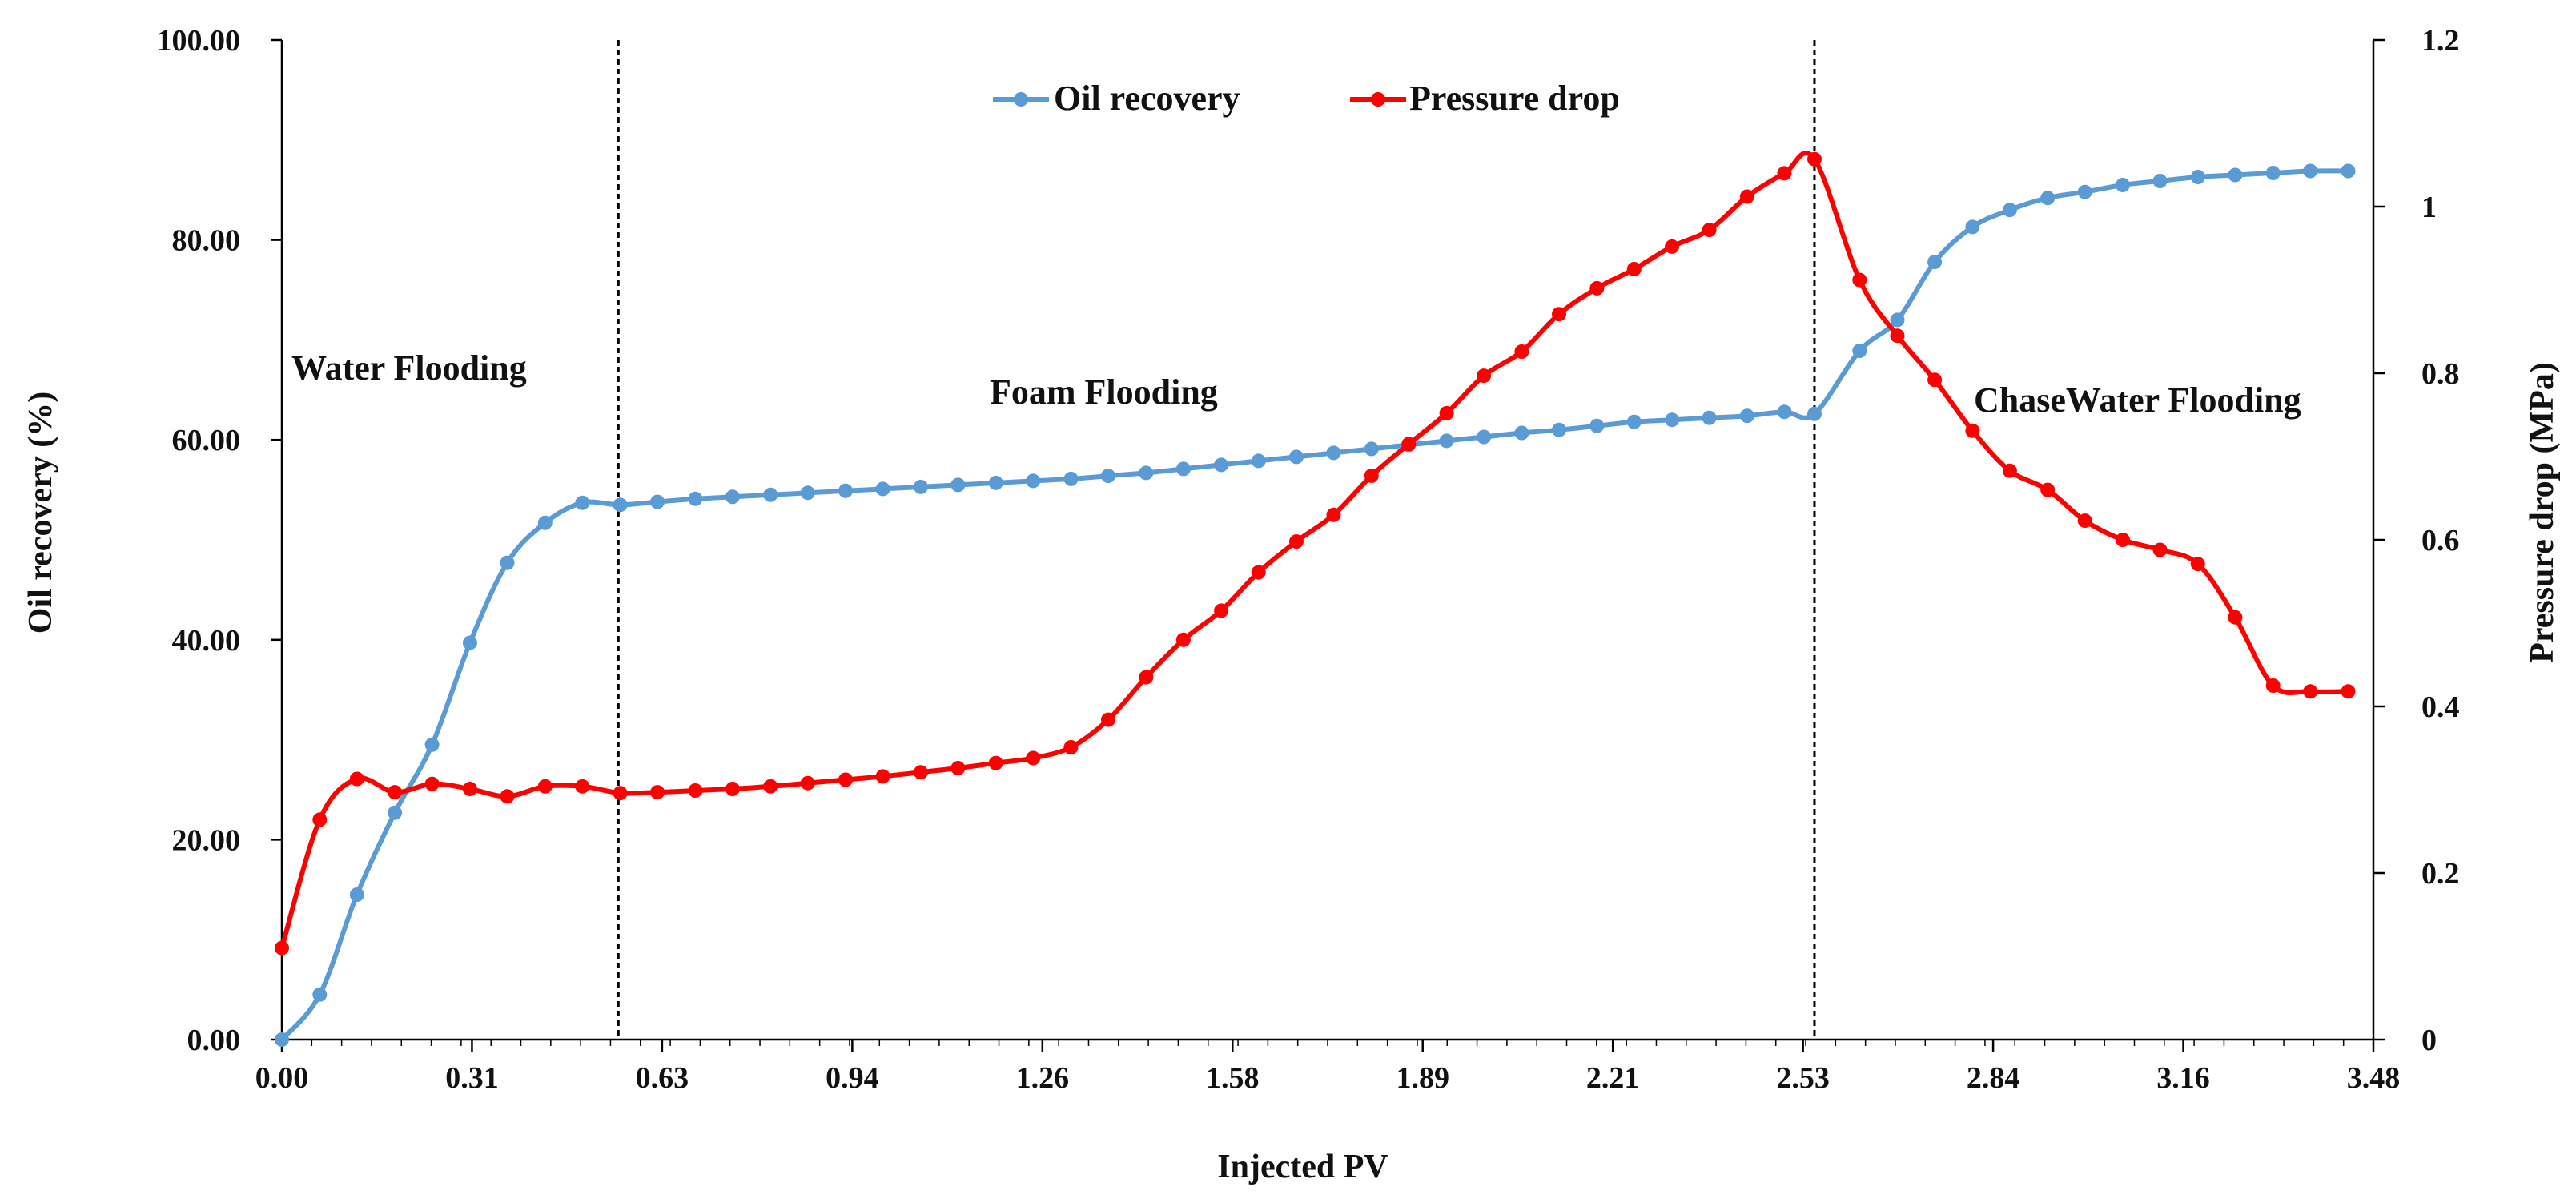 This screenshot has width=2576, height=1199. I want to click on legend-marker-pressure-drop, so click(1378, 99).